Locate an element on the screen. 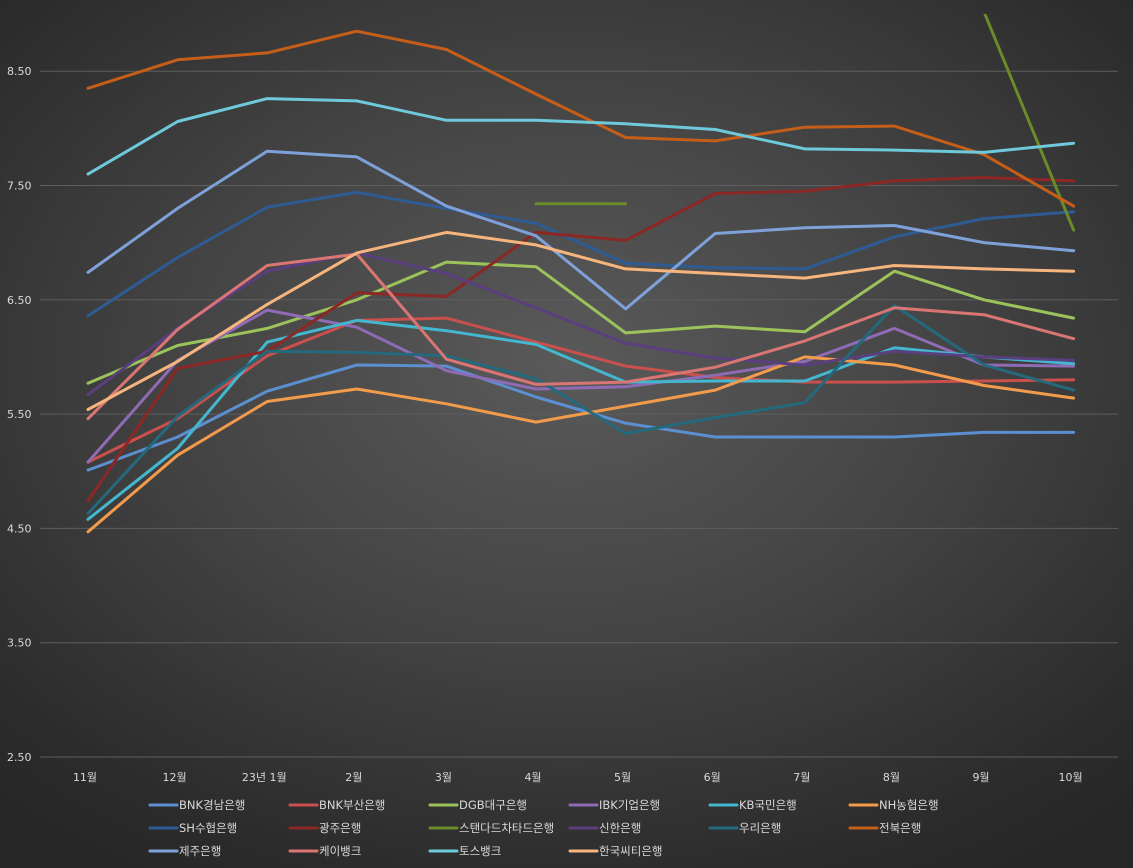 The image size is (1133, 868). legend-item: 제주은행 is located at coordinates (184, 851).